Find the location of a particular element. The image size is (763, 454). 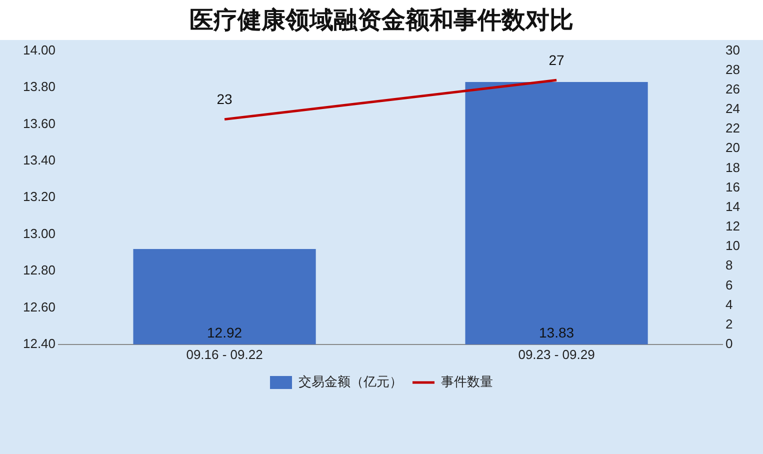

y2-tick-label: 26 is located at coordinates (733, 89).